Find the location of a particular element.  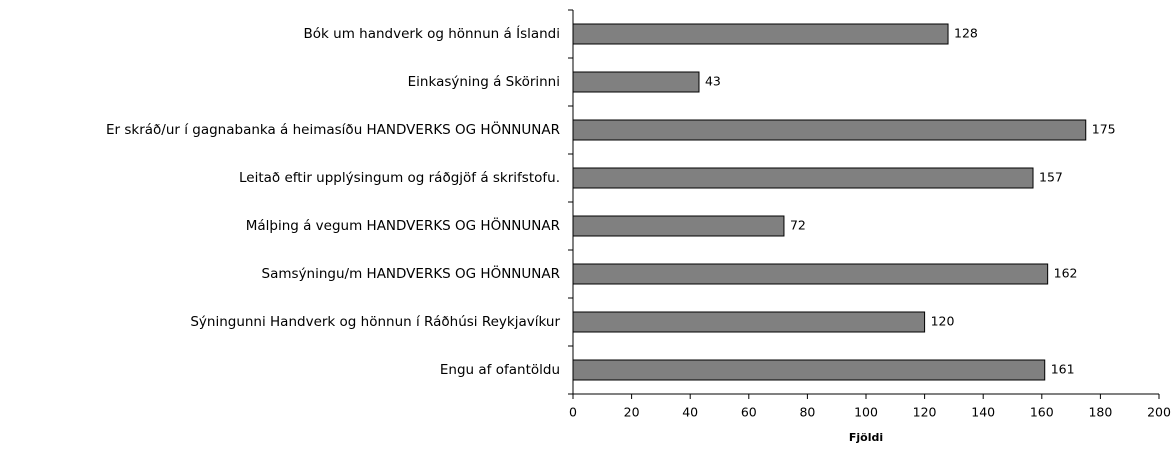

x-tick-label: 100 is located at coordinates (866, 412).